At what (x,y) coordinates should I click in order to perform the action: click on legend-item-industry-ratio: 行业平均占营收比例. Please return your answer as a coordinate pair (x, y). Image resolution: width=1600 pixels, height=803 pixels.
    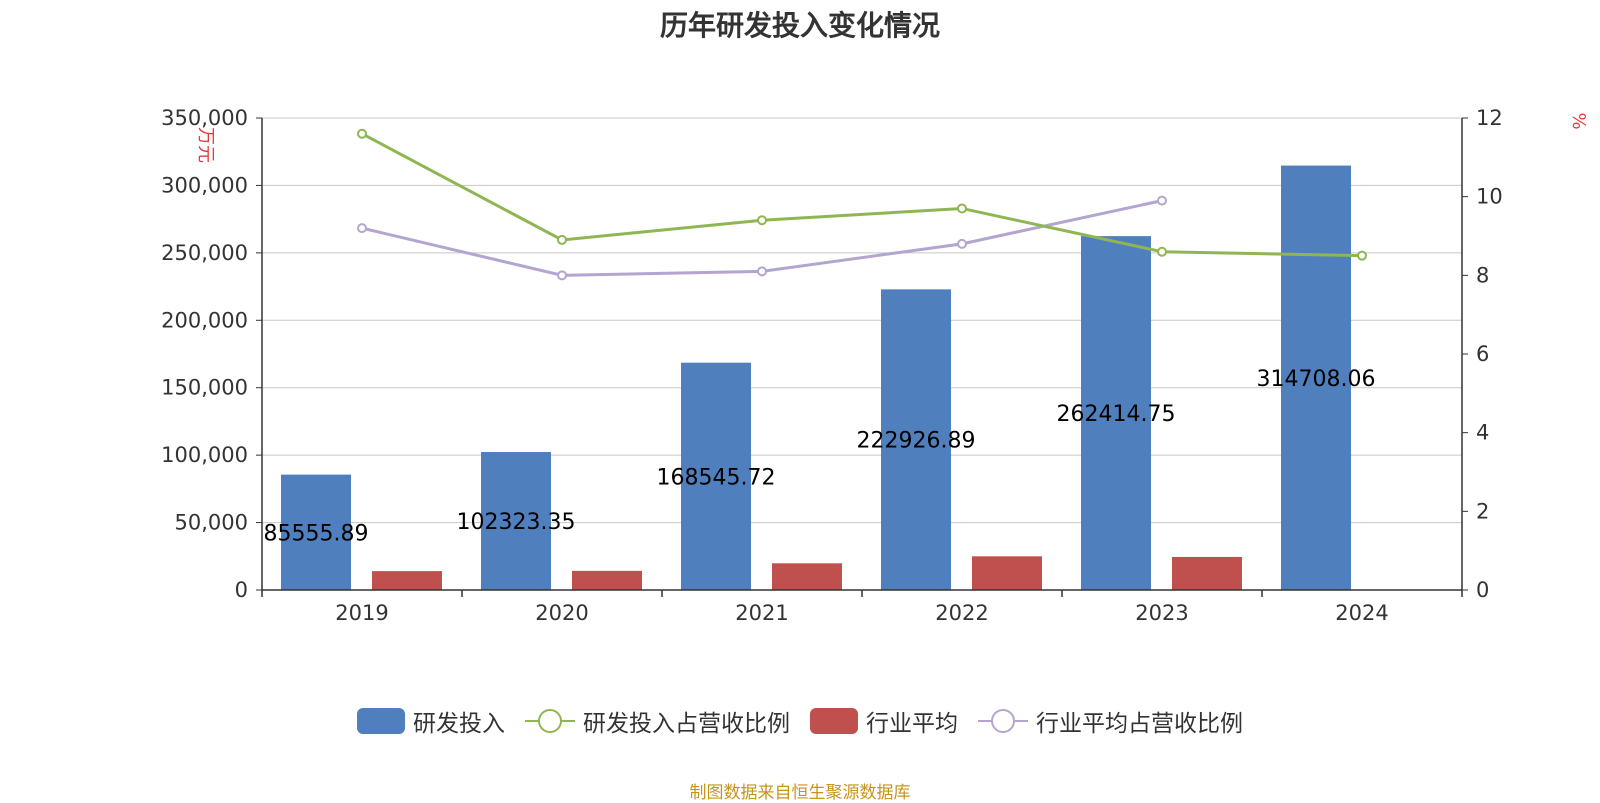
    Looking at the image, I should click on (1110, 721).